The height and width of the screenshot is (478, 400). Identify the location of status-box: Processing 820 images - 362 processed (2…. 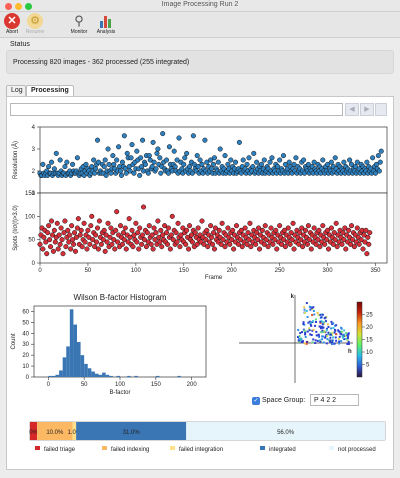
(200, 62).